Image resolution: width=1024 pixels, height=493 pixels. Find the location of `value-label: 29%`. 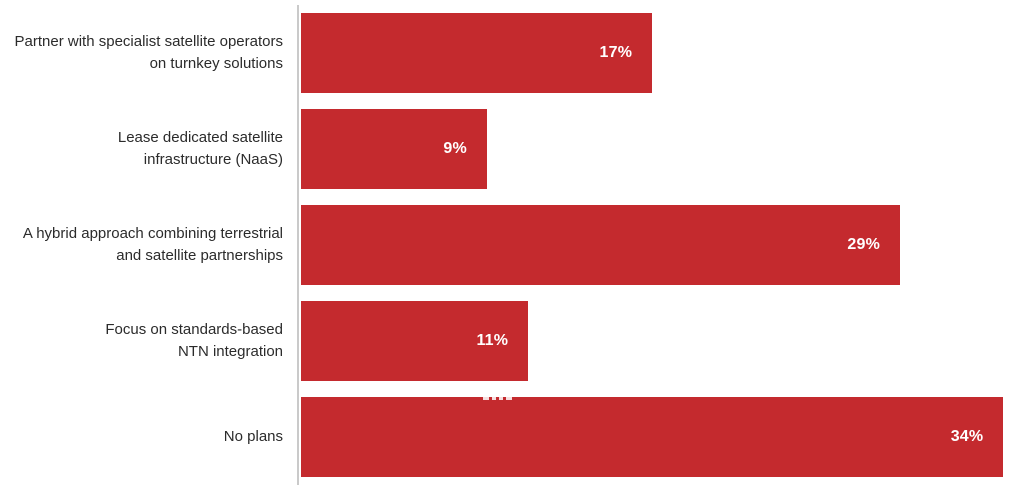

value-label: 29% is located at coordinates (864, 244).